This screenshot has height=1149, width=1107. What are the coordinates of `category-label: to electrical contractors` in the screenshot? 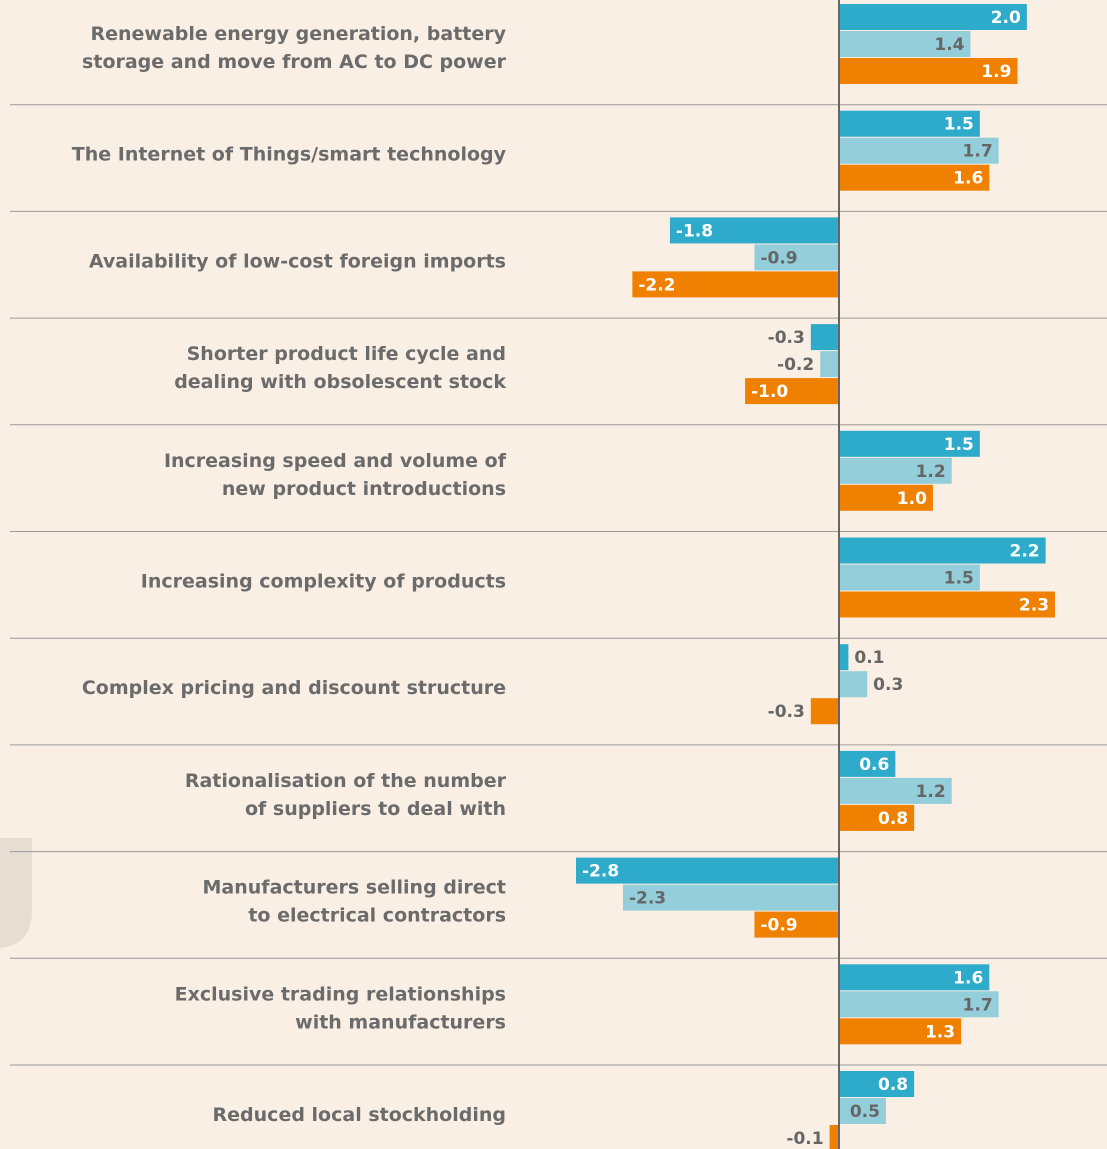 It's located at (377, 916).